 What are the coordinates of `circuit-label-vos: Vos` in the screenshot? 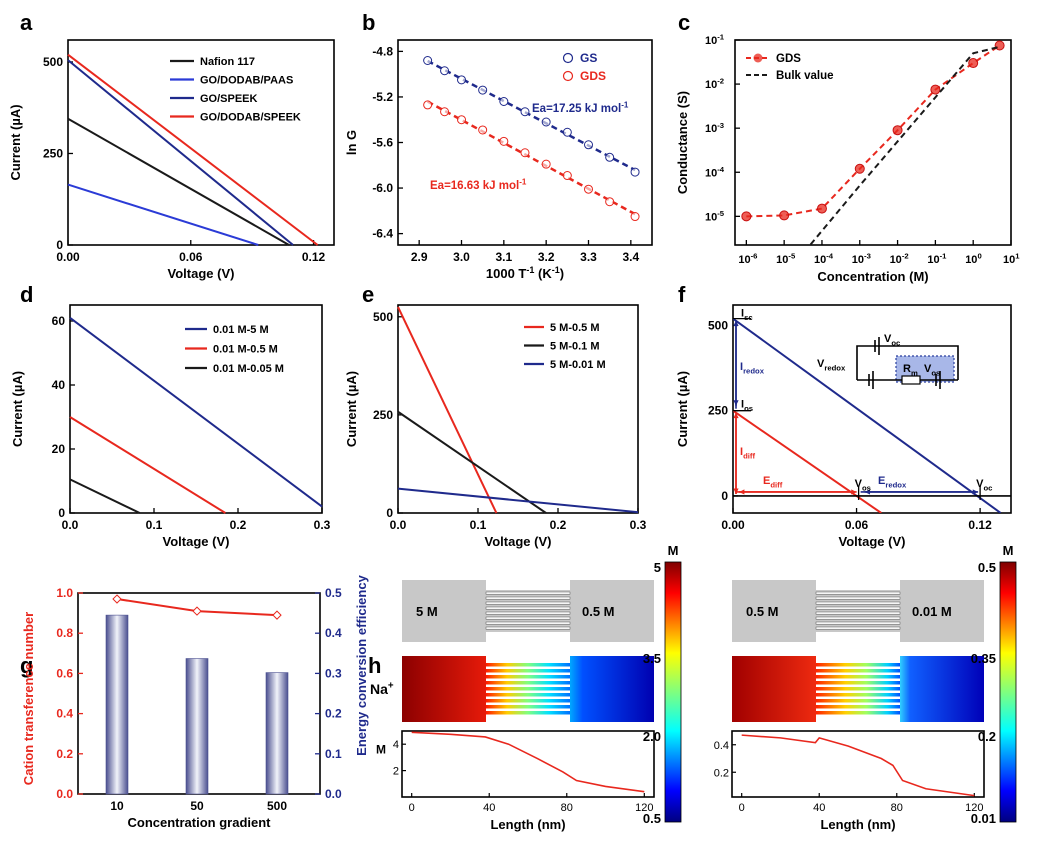 It's located at (932, 370).